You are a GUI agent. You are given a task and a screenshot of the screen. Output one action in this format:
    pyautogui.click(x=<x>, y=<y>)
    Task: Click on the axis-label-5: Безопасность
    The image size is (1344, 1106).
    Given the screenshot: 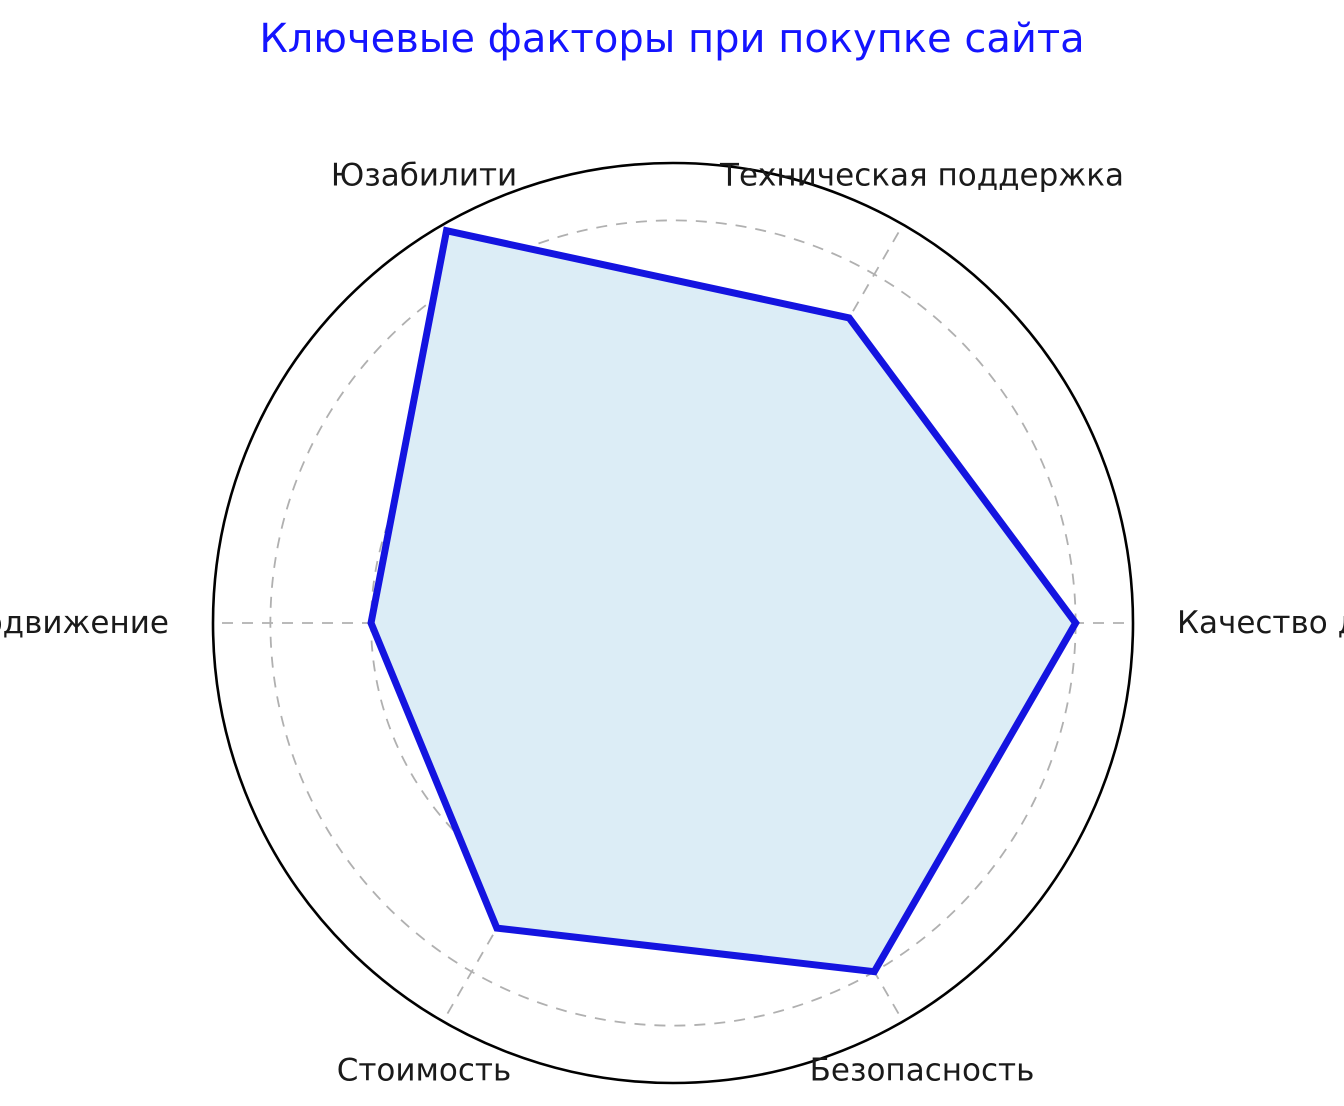 What is the action you would take?
    pyautogui.click(x=922, y=1070)
    